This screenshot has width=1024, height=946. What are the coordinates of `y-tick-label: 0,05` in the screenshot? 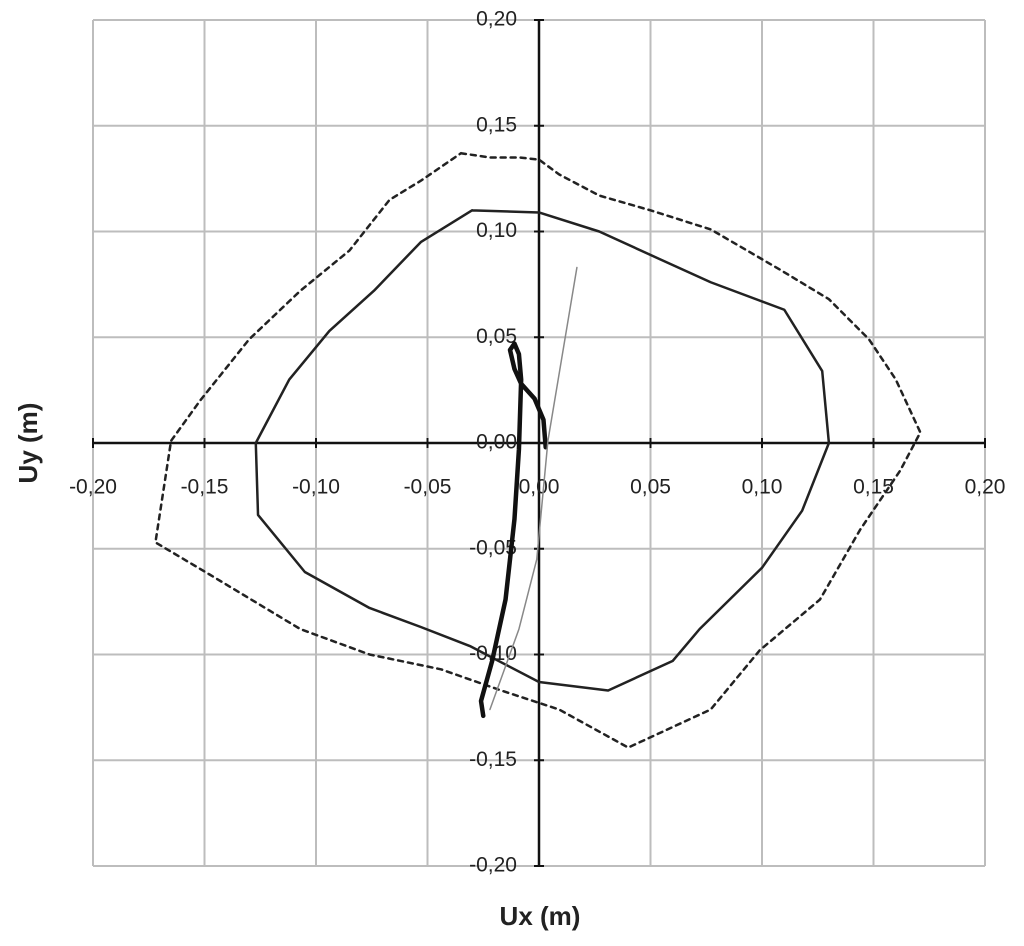 It's located at (496, 336).